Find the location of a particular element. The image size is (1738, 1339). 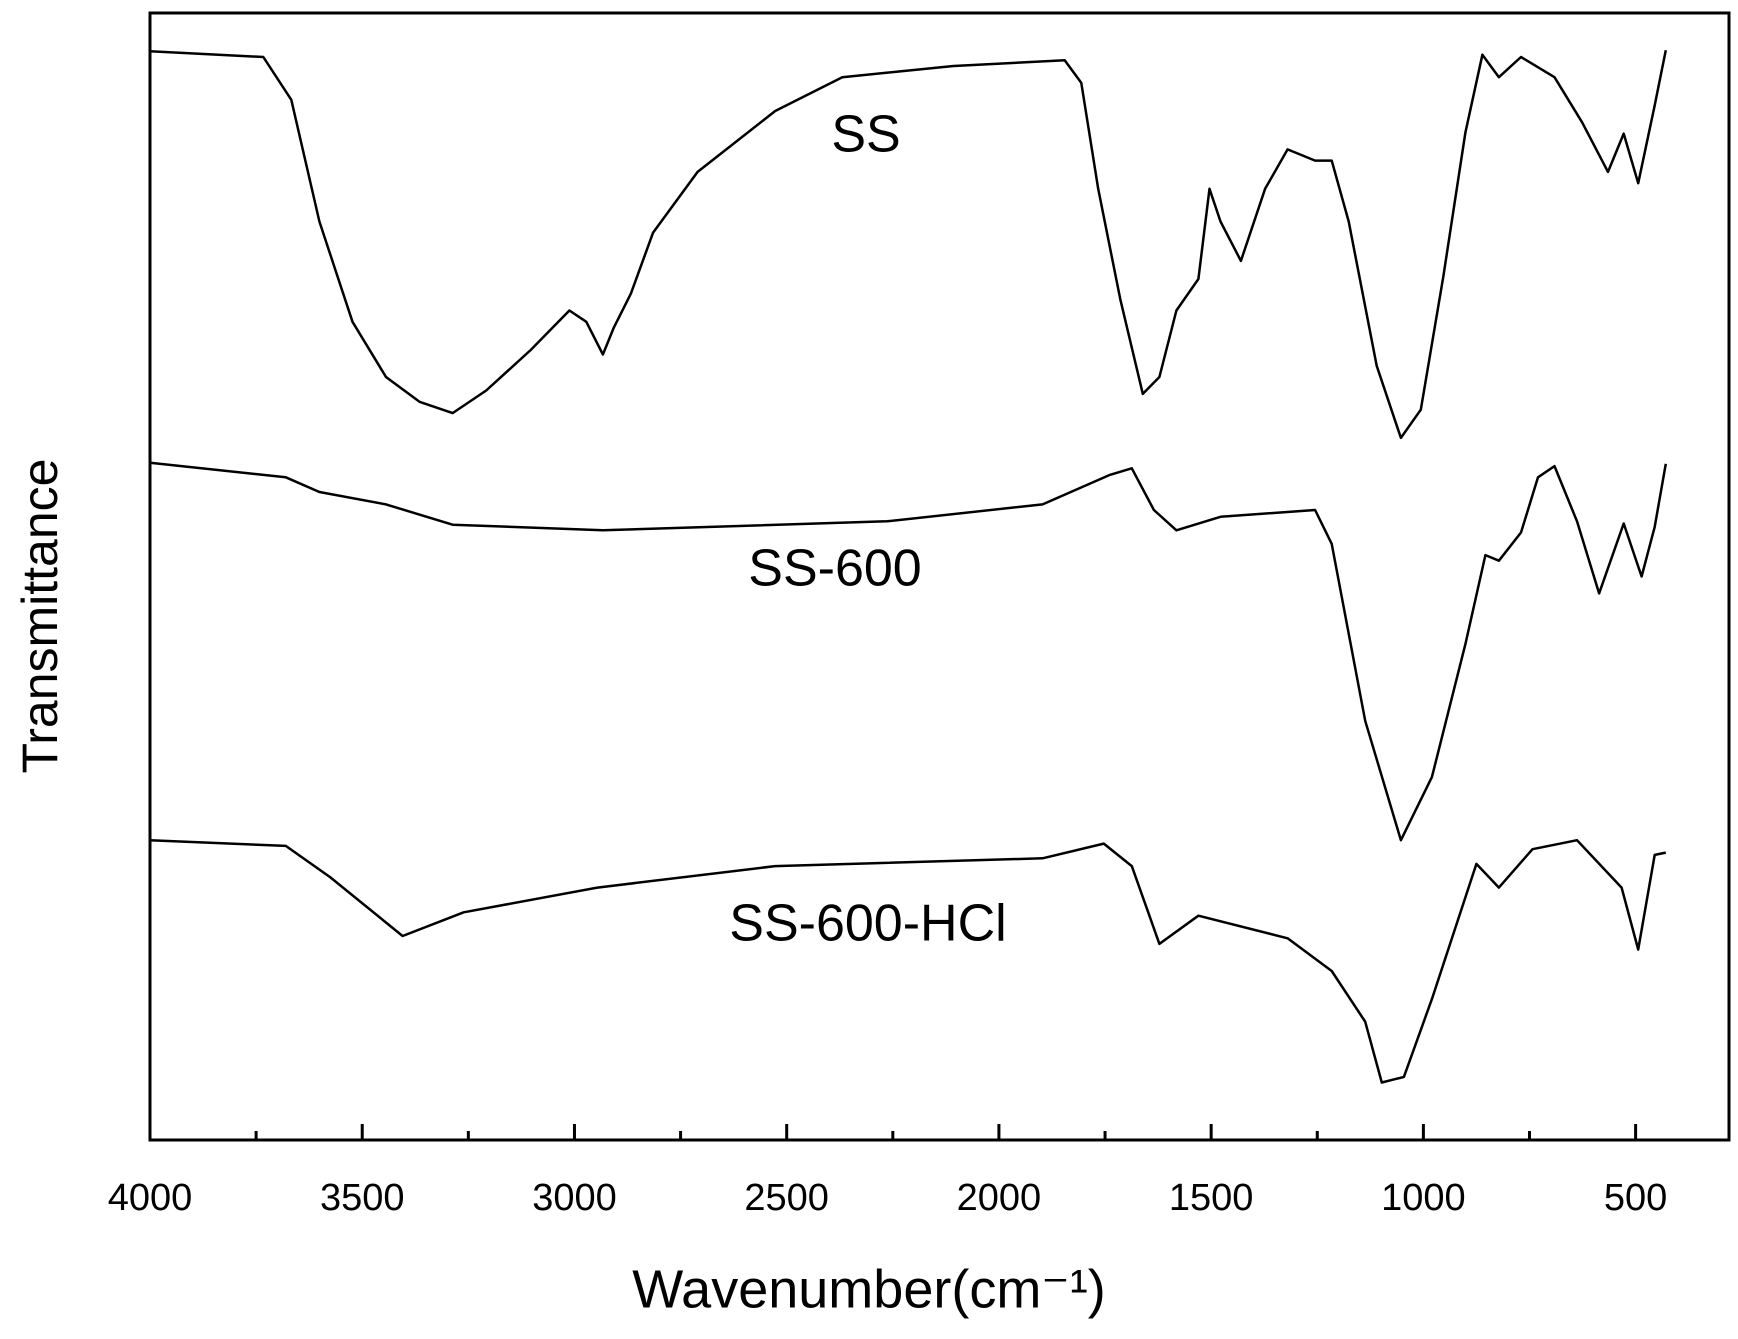

x-tick-label: 500 is located at coordinates (1635, 1198).